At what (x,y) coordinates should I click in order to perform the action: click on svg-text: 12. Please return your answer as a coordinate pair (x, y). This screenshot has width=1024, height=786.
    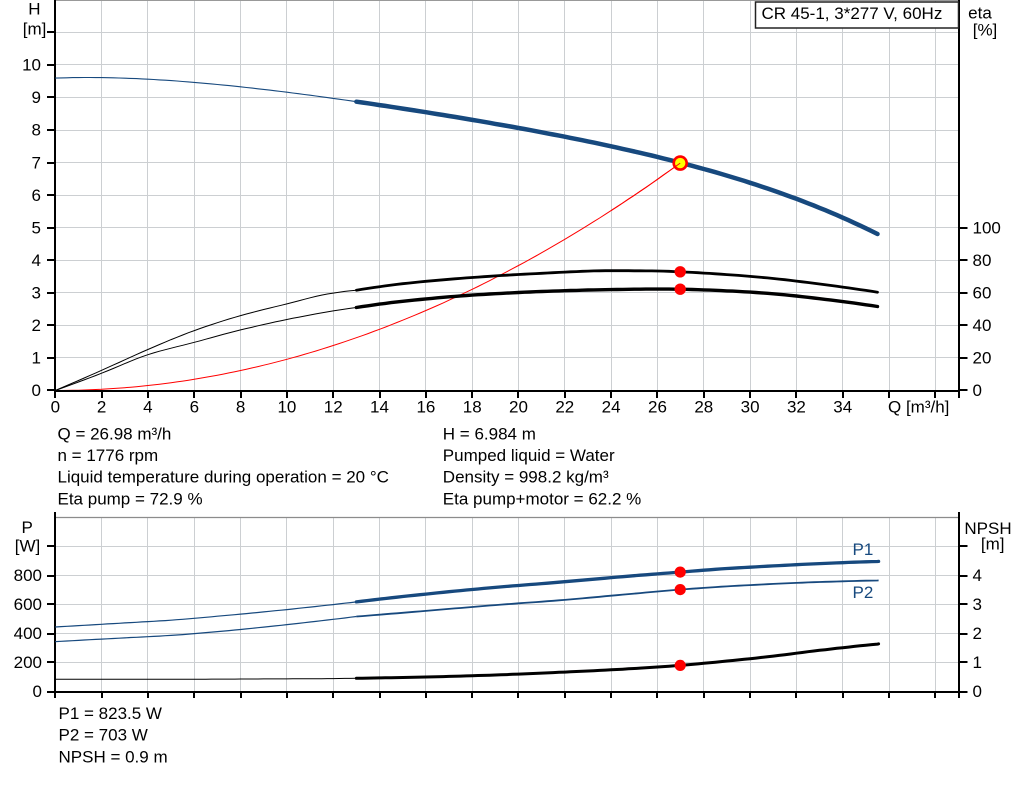
    Looking at the image, I should click on (333, 407).